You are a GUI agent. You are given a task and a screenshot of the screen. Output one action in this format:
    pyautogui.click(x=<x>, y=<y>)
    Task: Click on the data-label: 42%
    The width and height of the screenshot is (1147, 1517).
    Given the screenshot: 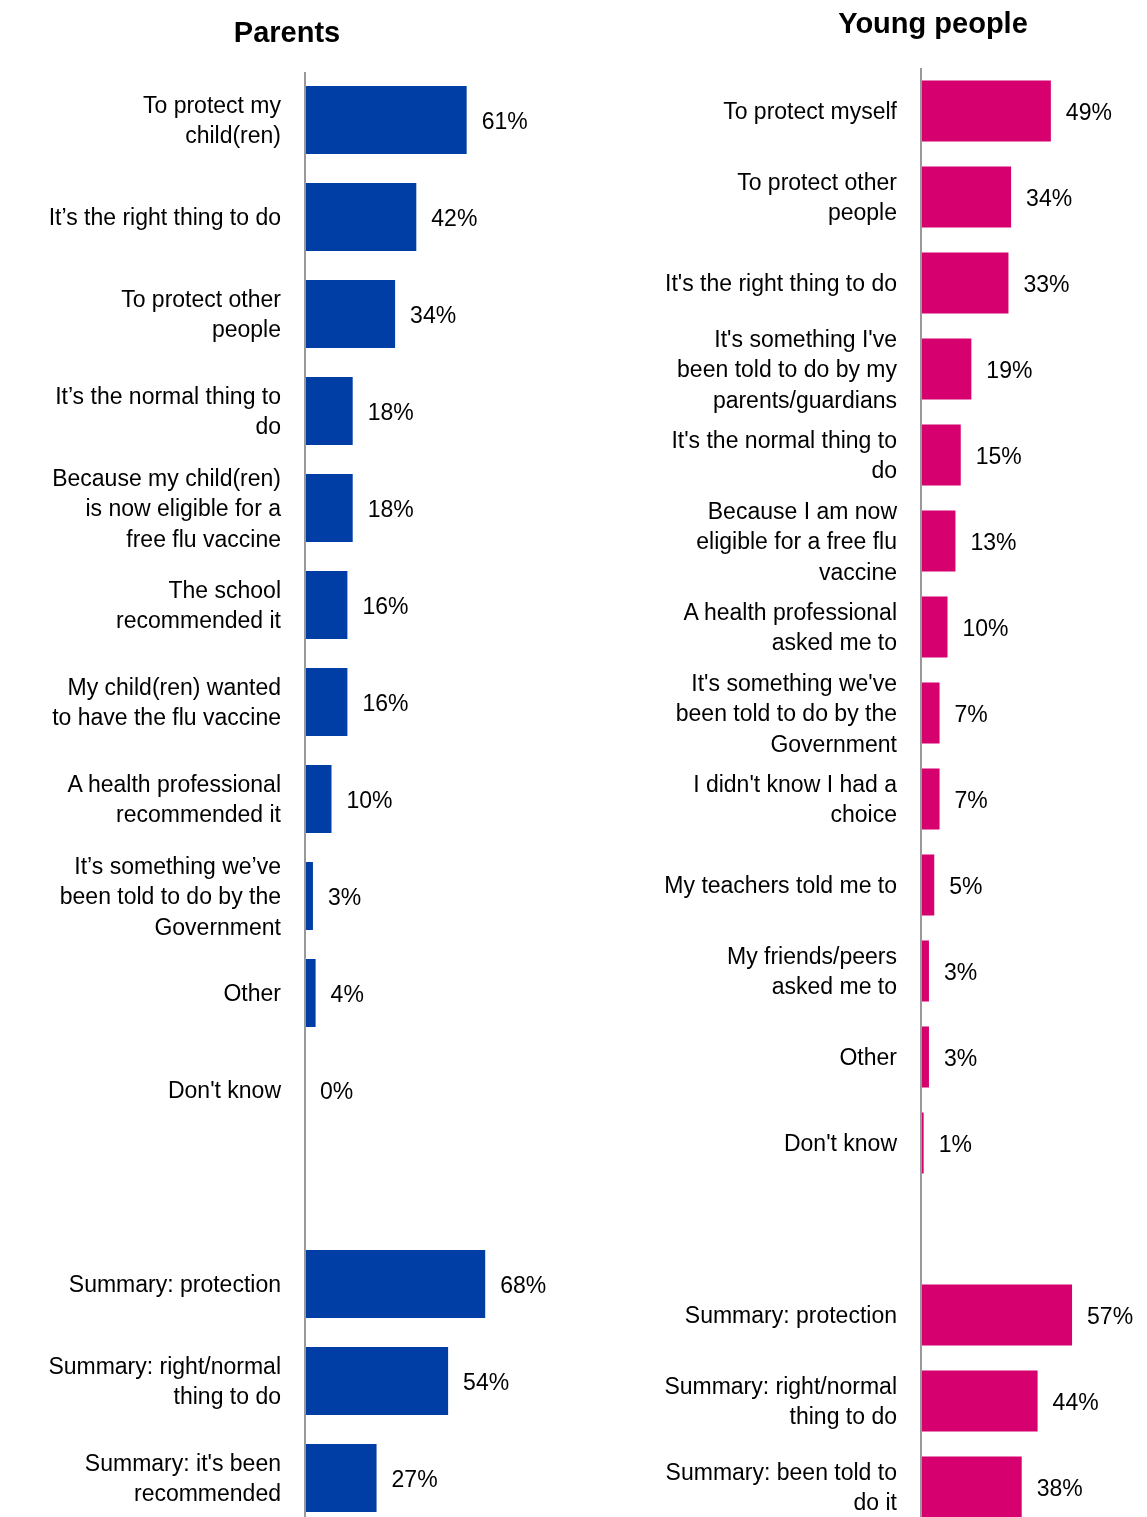 What is the action you would take?
    pyautogui.click(x=454, y=218)
    